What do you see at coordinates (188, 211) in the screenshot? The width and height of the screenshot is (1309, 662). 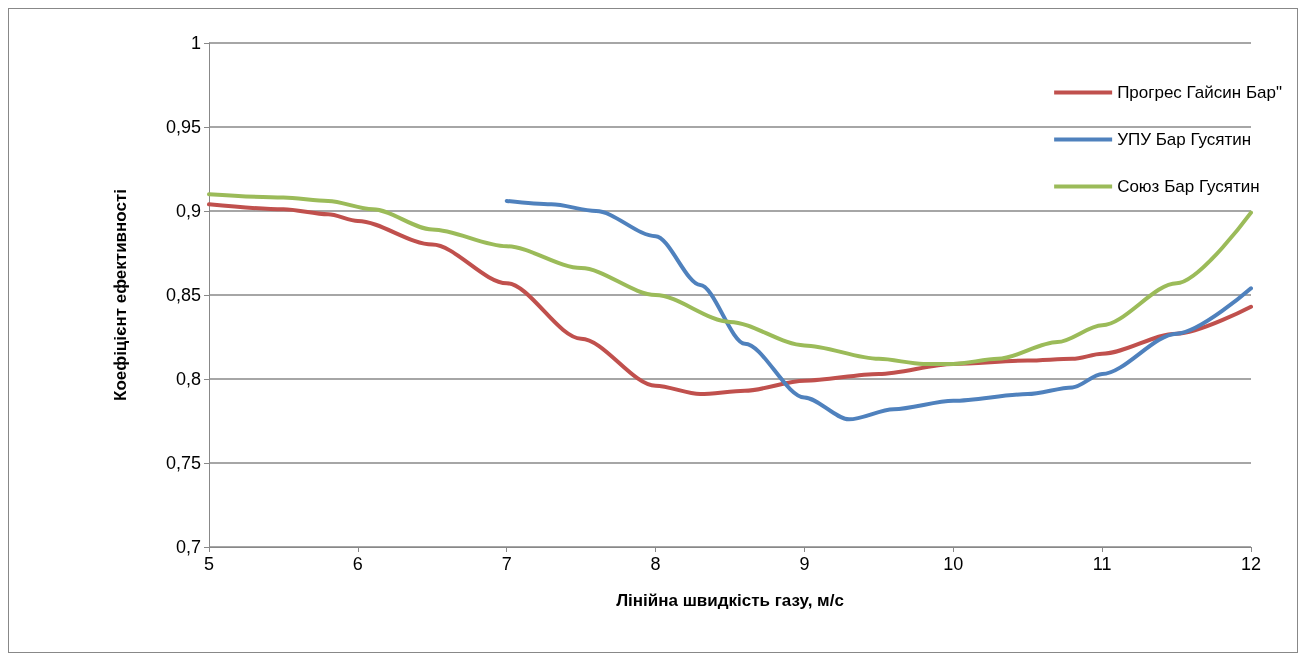 I see `y-tick-label: 0,9` at bounding box center [188, 211].